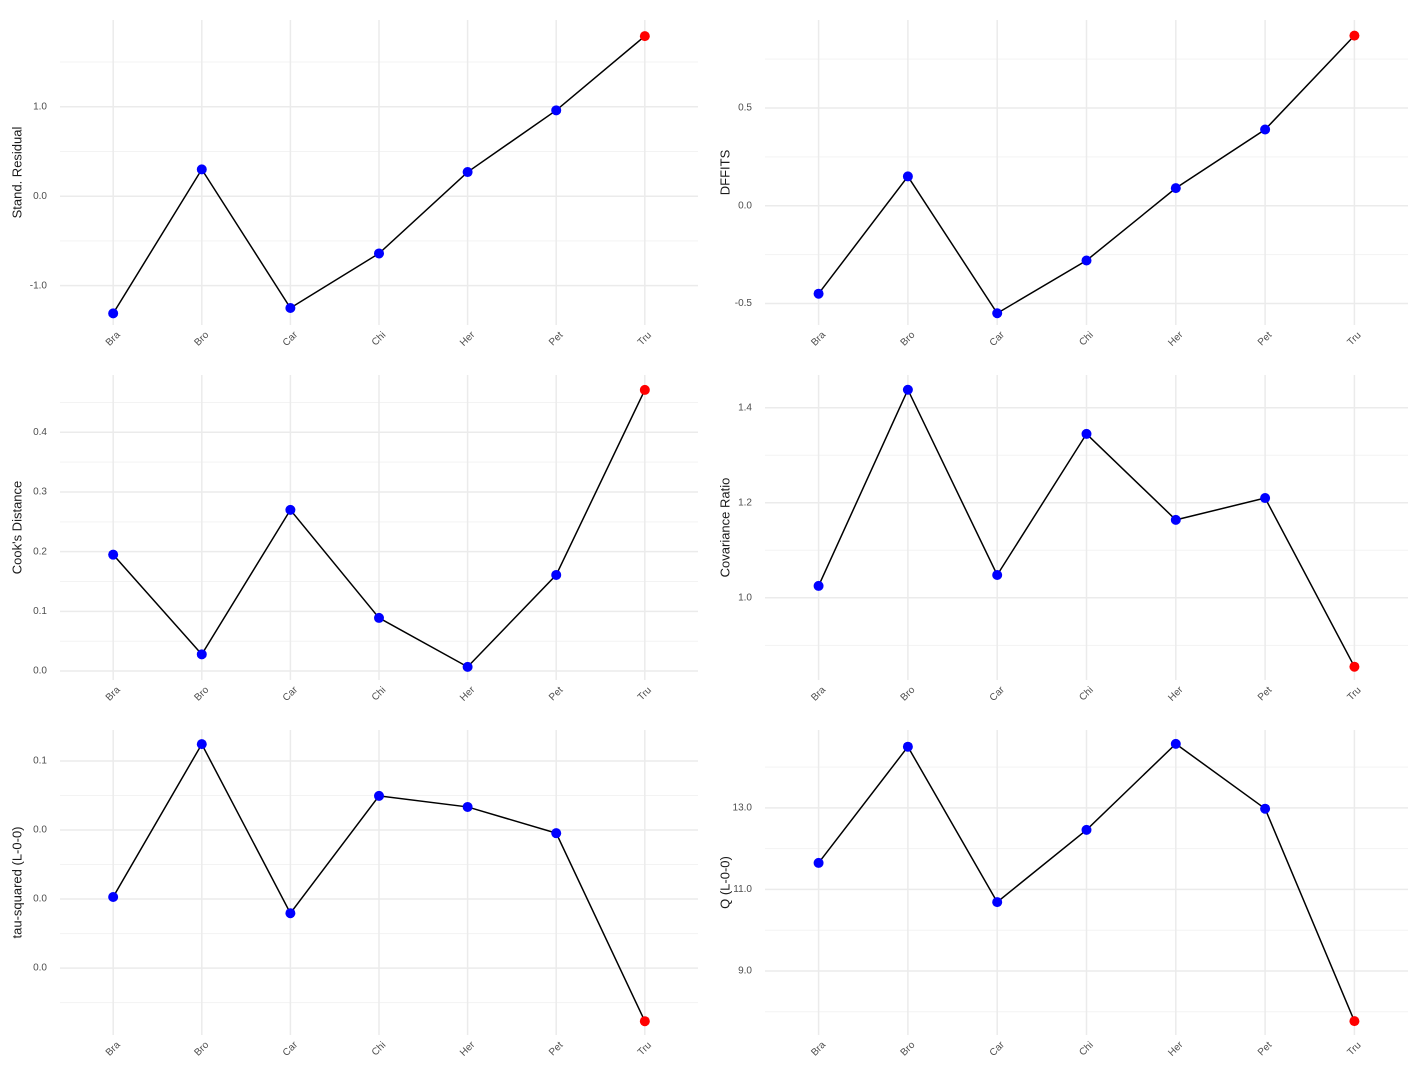  What do you see at coordinates (39, 285) in the screenshot?
I see `y-tick-label: -1.0` at bounding box center [39, 285].